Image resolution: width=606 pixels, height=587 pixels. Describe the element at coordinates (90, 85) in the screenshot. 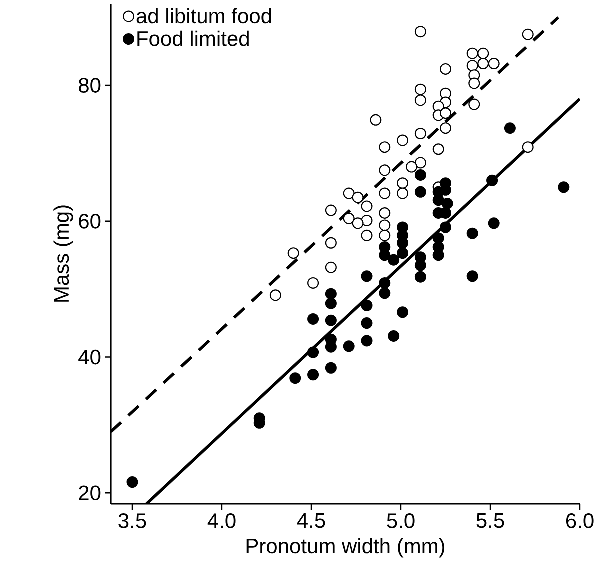

I see `y-tick-label: 80` at that location.